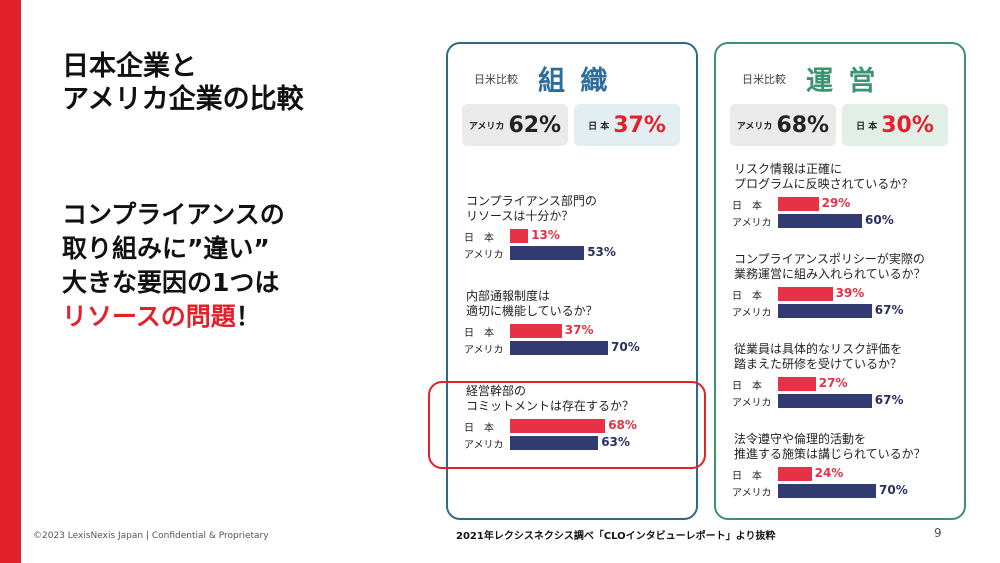 This screenshot has width=1000, height=563. I want to click on question-text: 経営幹部の コミットメントは存在するか？, so click(550, 398).